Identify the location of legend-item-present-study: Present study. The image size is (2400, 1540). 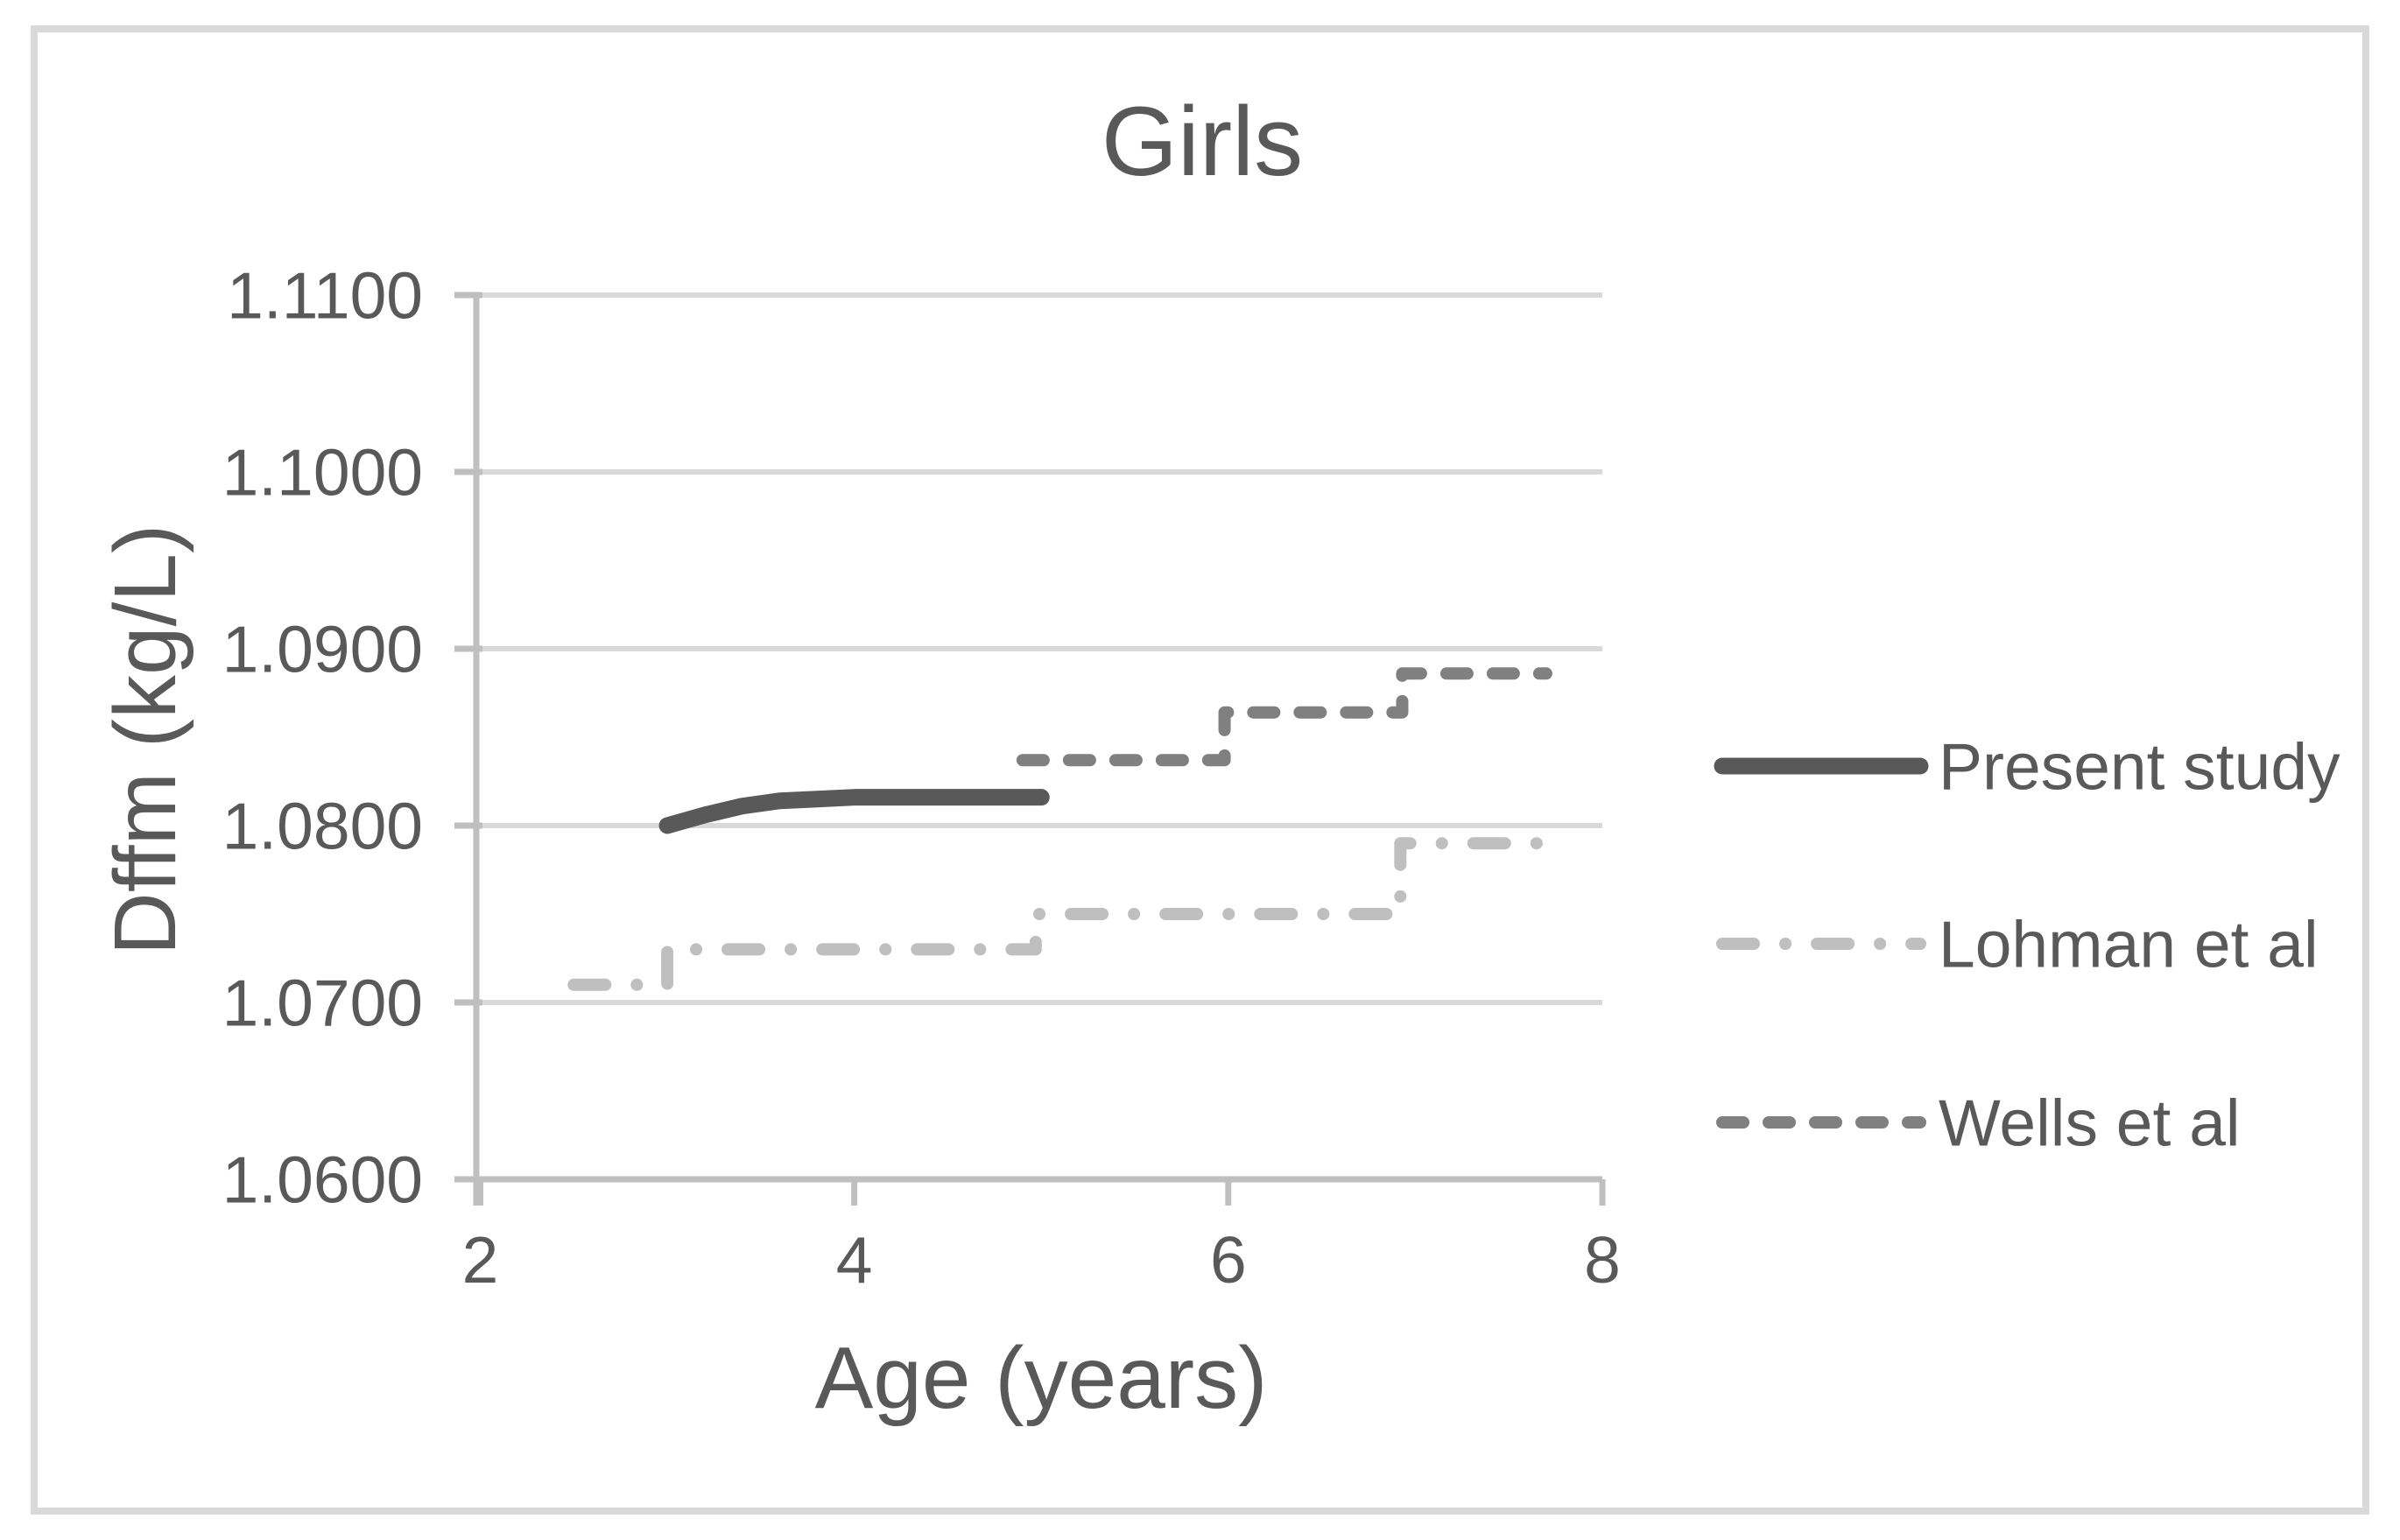
(2027, 766).